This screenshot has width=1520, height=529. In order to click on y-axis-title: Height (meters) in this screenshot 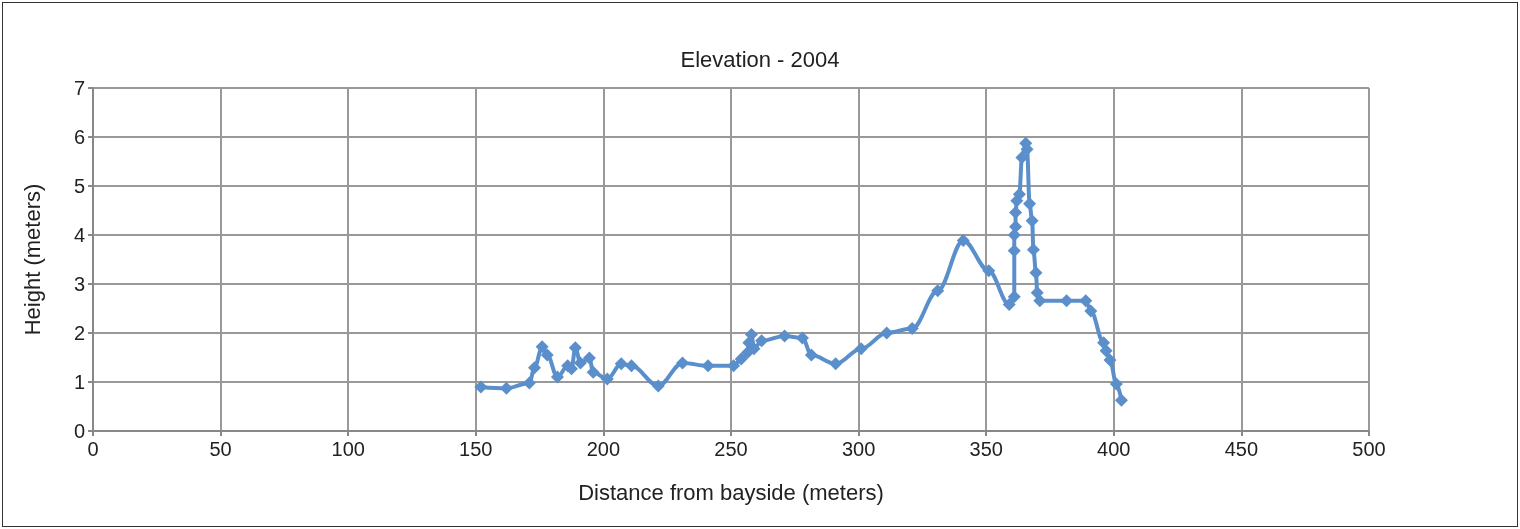, I will do `click(32, 259)`.